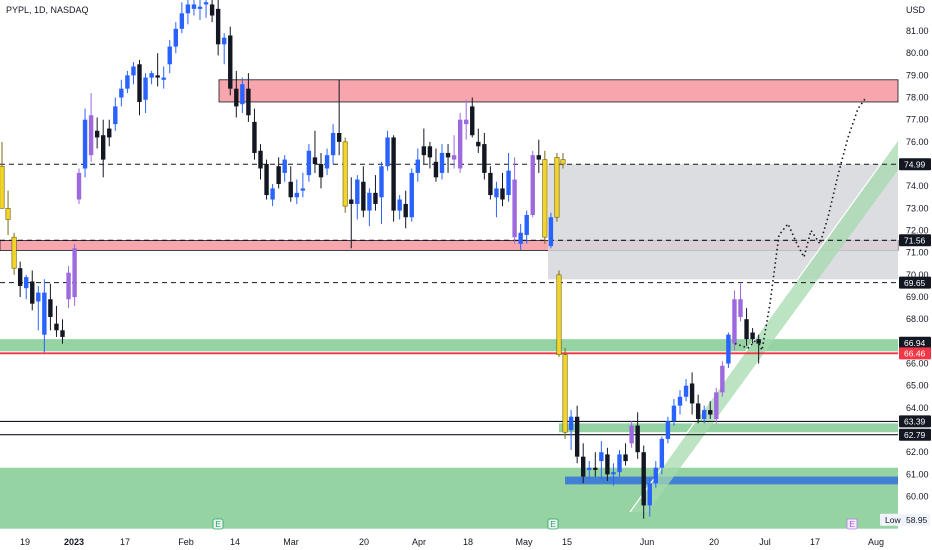  What do you see at coordinates (915, 434) in the screenshot?
I see `price-badge: 62.79` at bounding box center [915, 434].